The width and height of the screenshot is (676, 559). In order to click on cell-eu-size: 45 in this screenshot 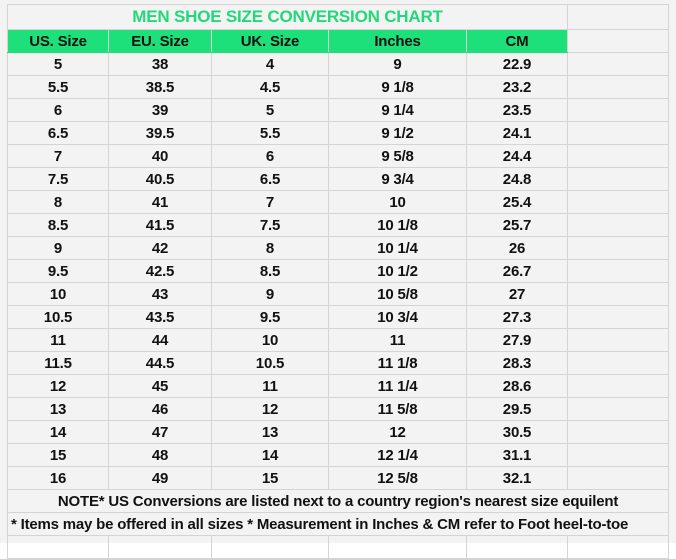, I will do `click(160, 386)`.